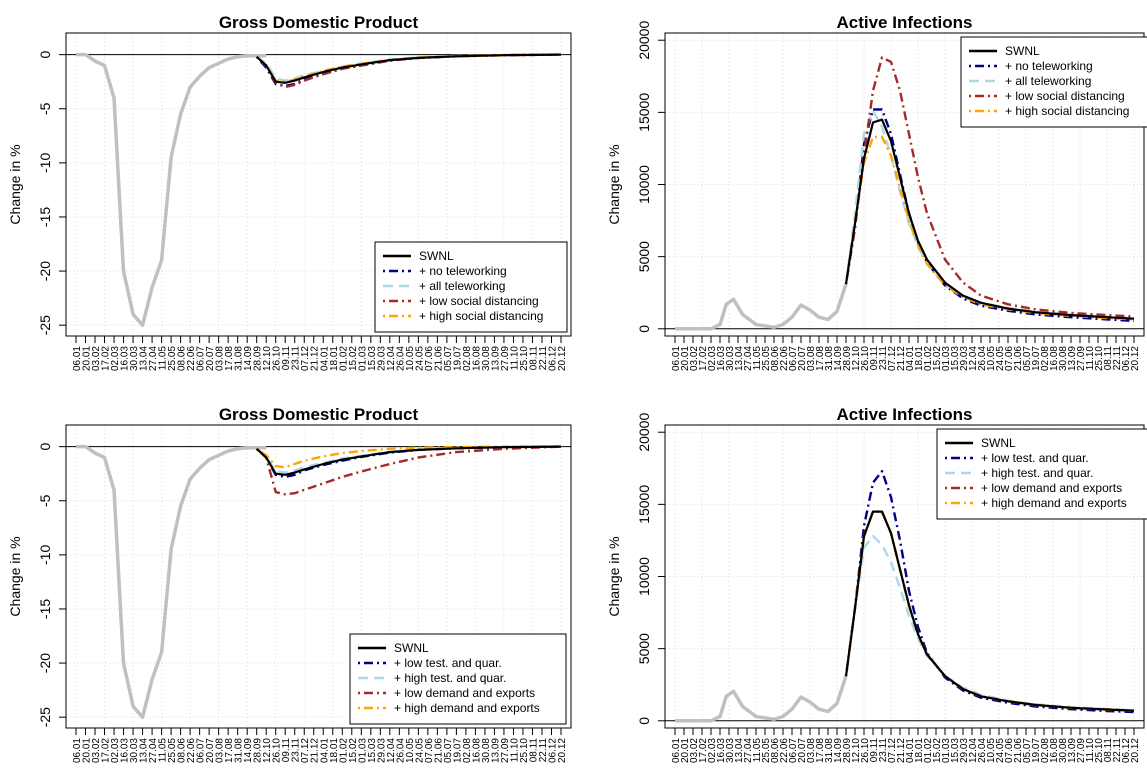  Describe the element at coordinates (191, 750) in the screenshot. I see `x-tick-label: 22.06` at that location.